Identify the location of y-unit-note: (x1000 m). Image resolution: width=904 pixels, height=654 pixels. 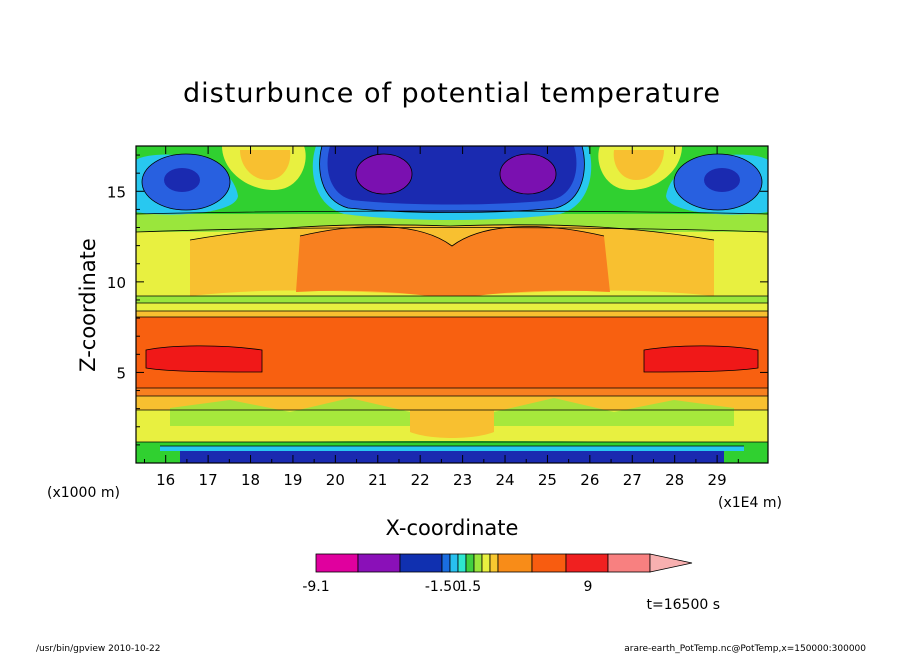
(83, 493).